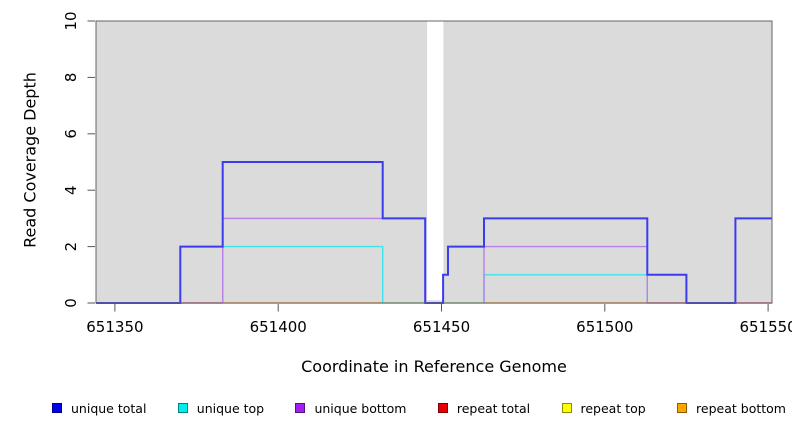  I want to click on legend-item-repeat-total: repeat total, so click(484, 408).